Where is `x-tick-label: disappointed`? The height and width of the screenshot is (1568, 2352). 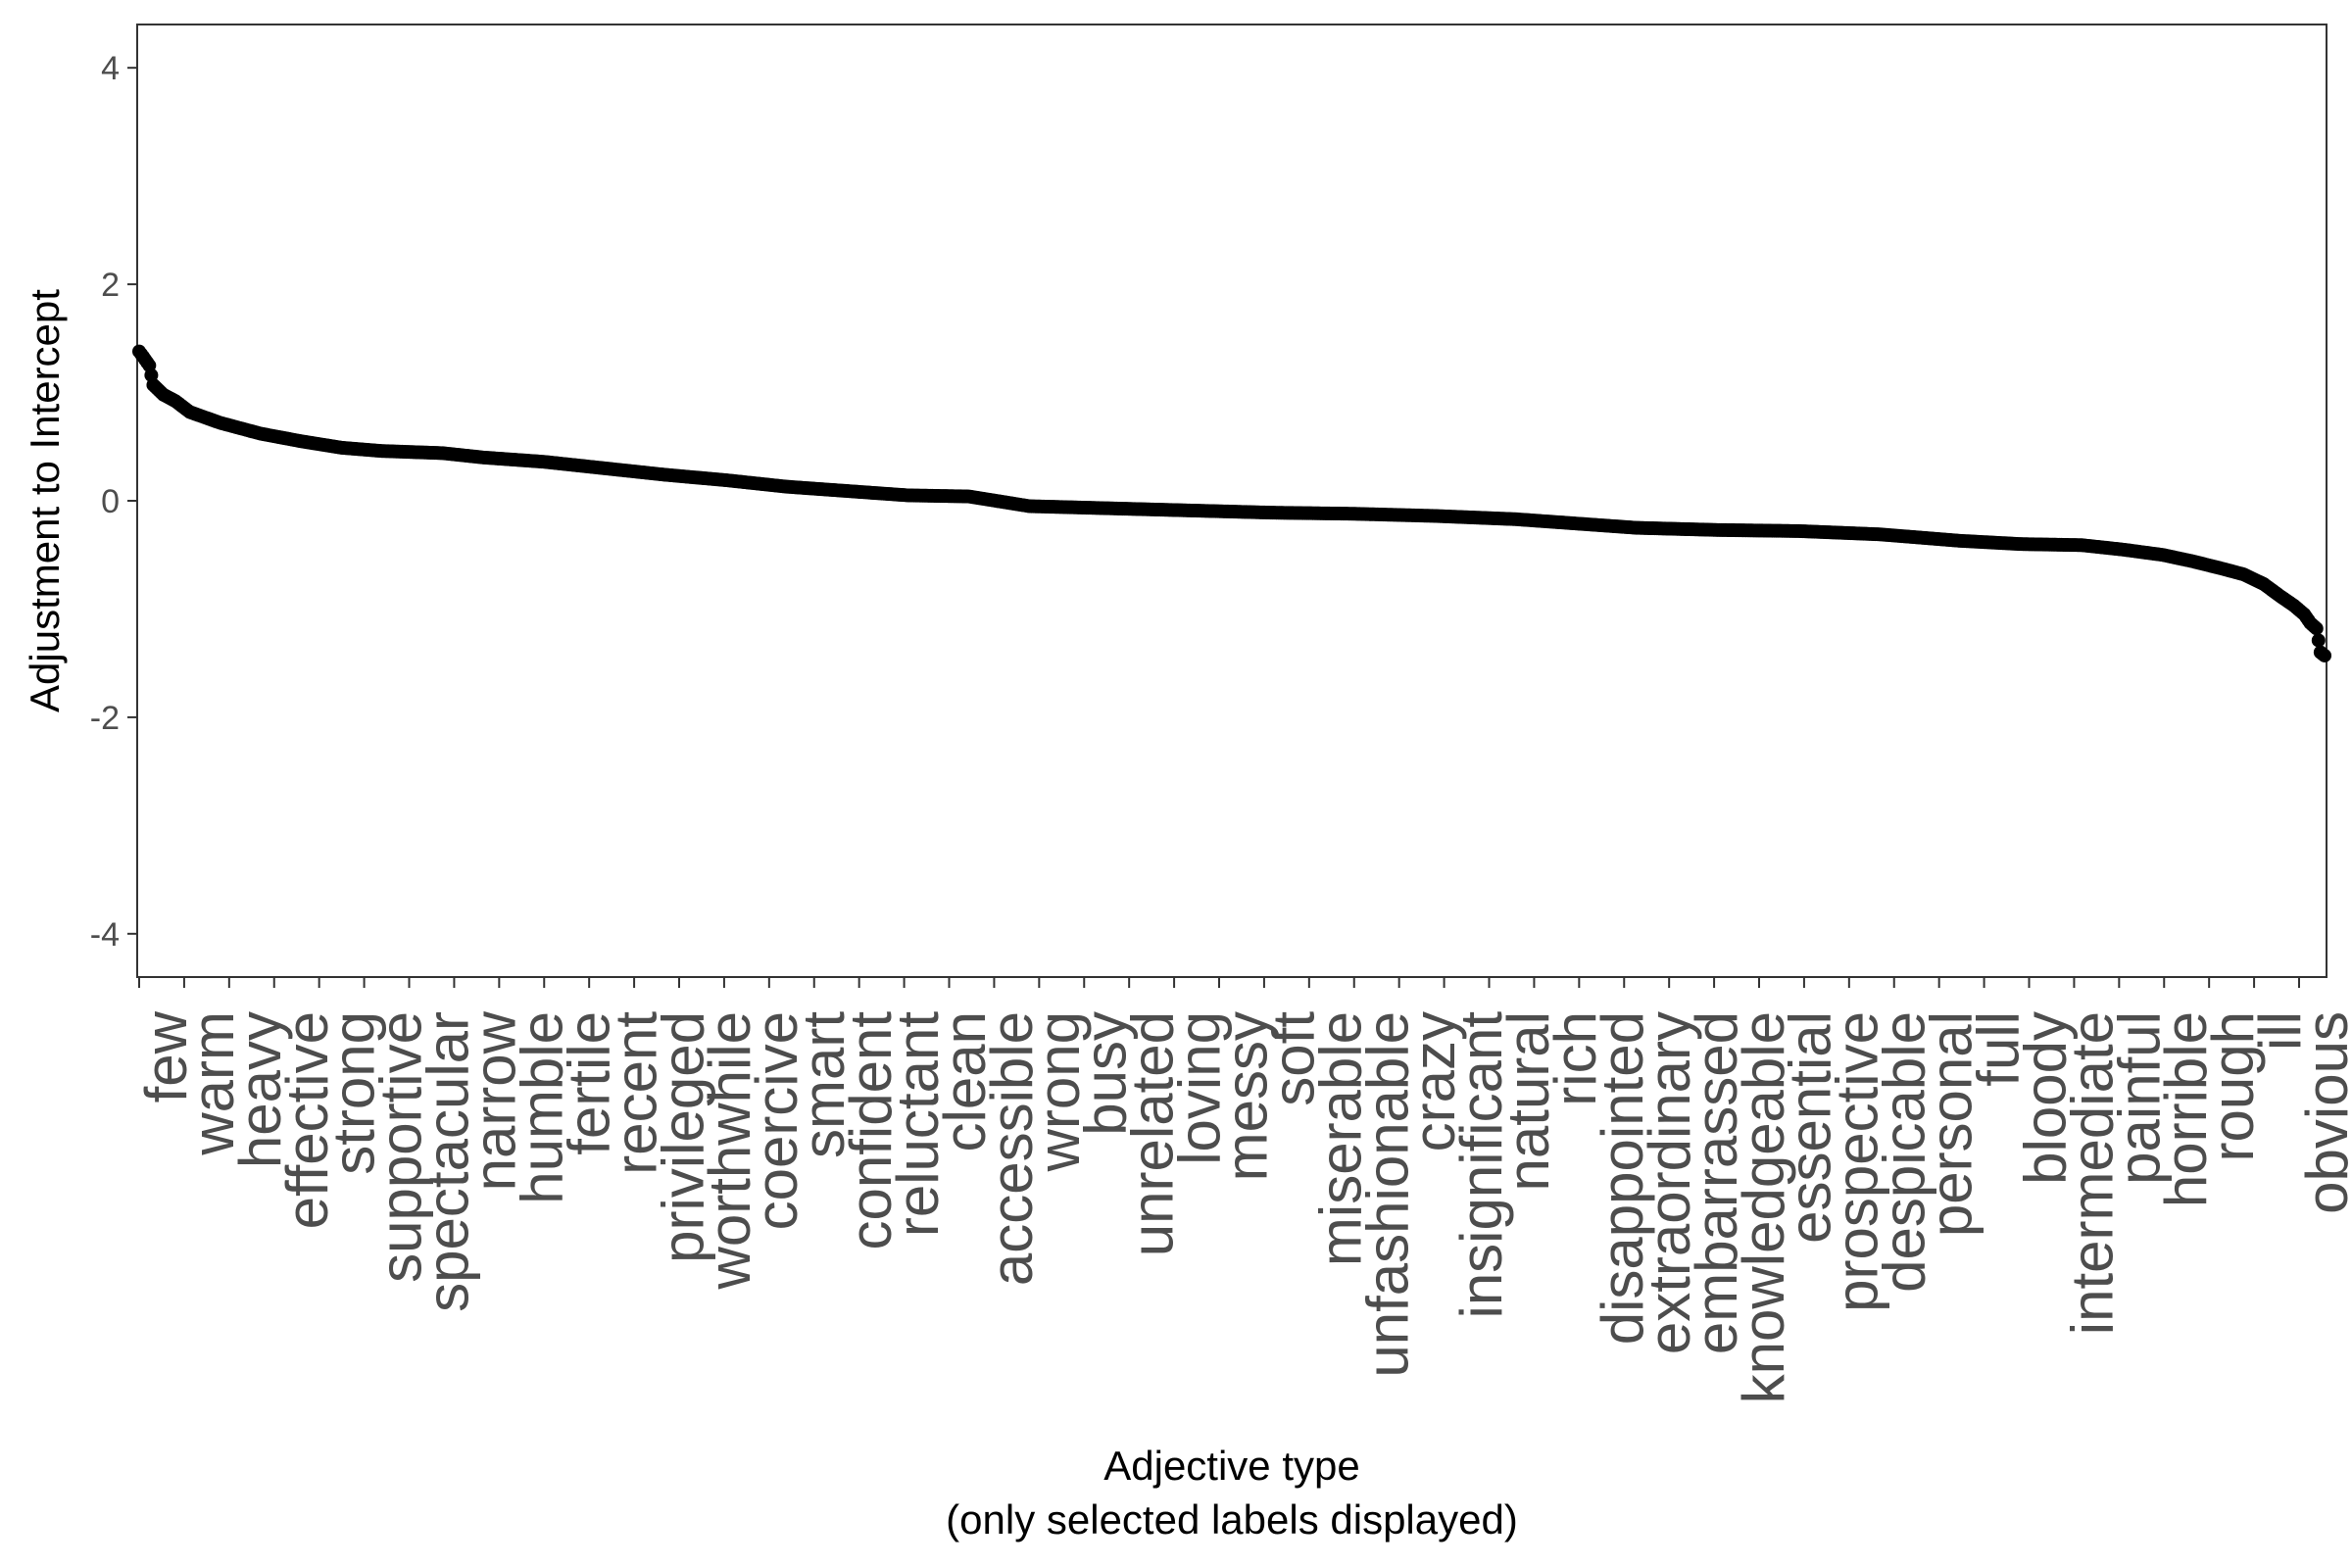 x-tick-label: disappointed is located at coordinates (1622, 1178).